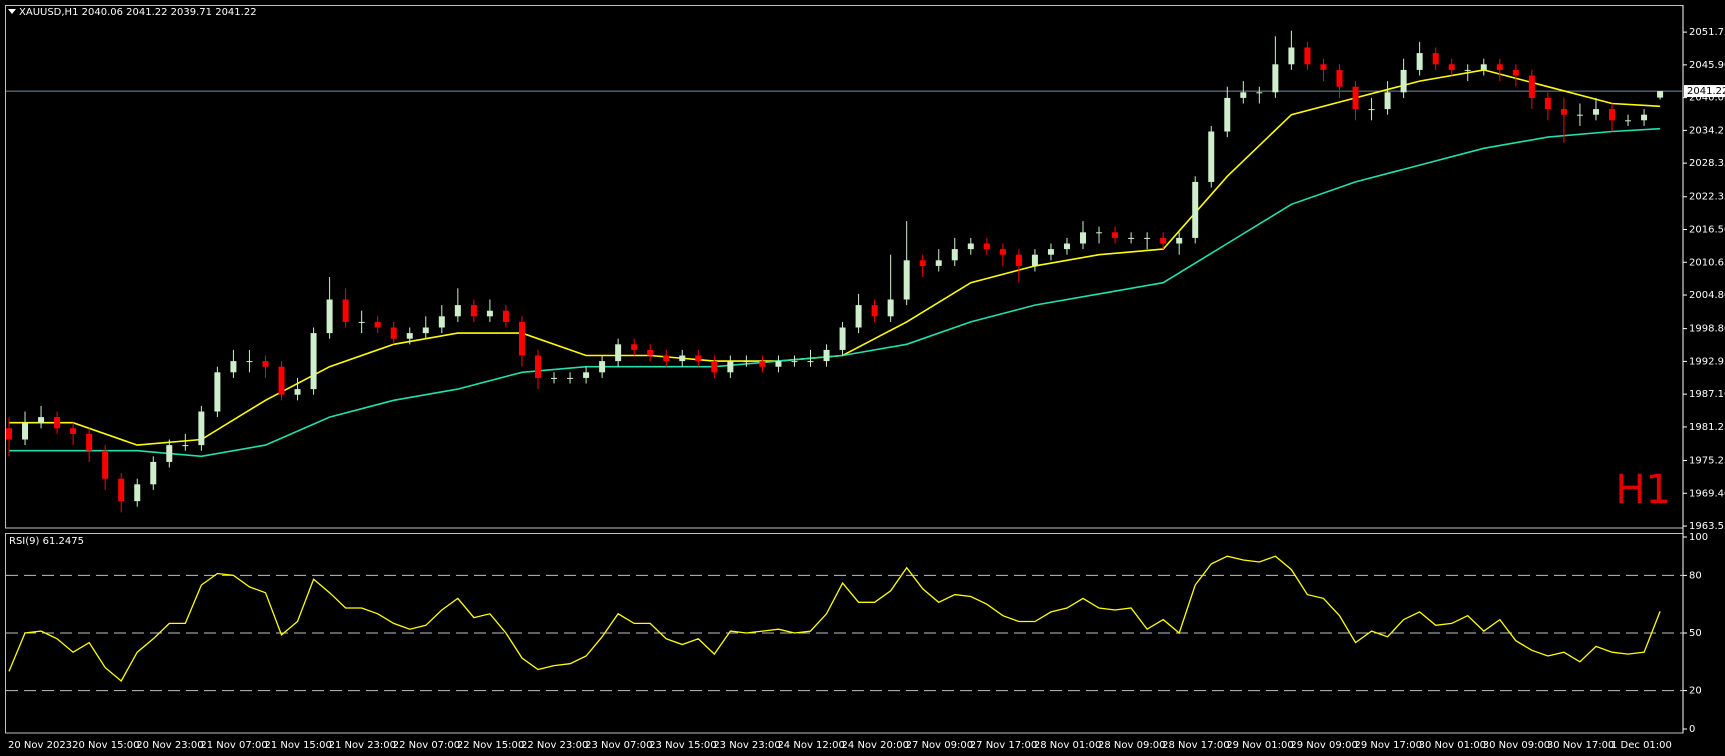  Describe the element at coordinates (1707, 163) in the screenshot. I see `y-tick-label: 2028.35` at that location.